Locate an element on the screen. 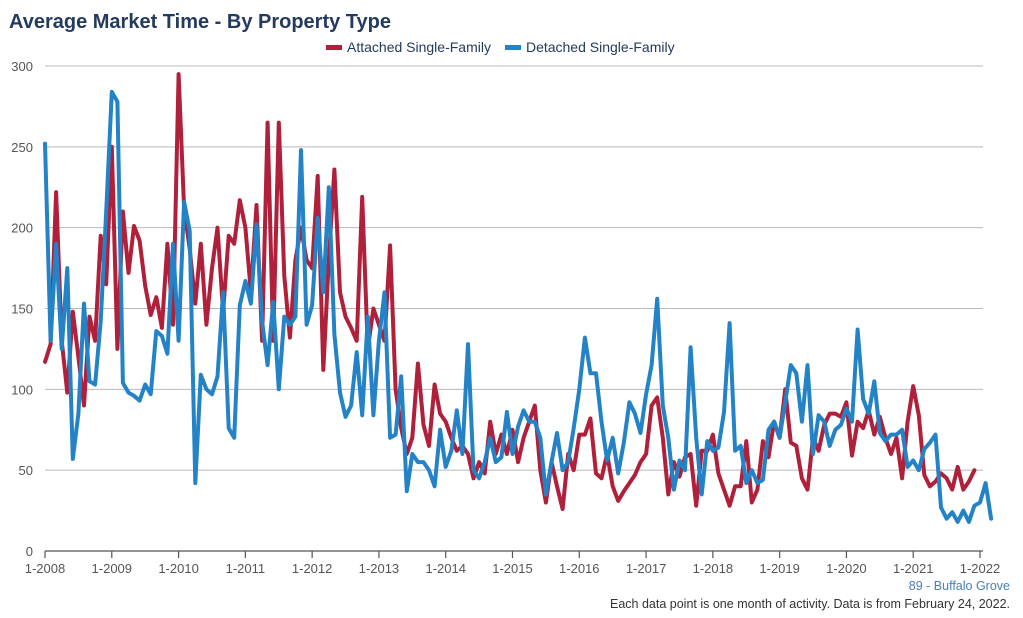 This screenshot has width=1023, height=618. legend-item-detached: Detached Single-Family is located at coordinates (589, 47).